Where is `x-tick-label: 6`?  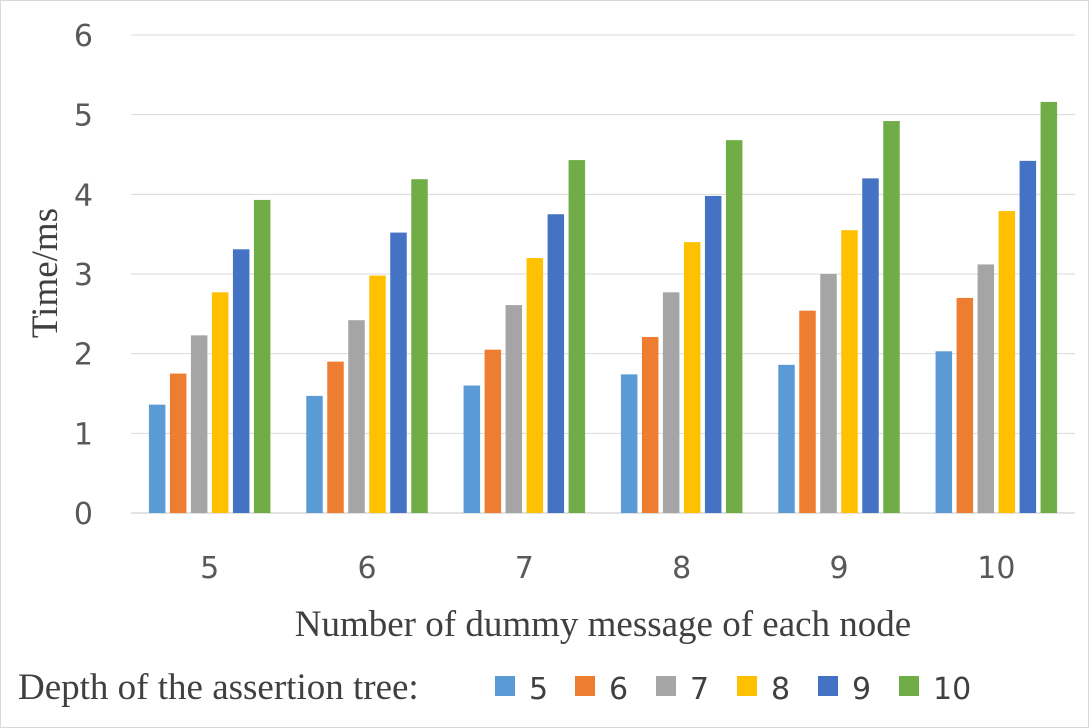
x-tick-label: 6 is located at coordinates (366, 568).